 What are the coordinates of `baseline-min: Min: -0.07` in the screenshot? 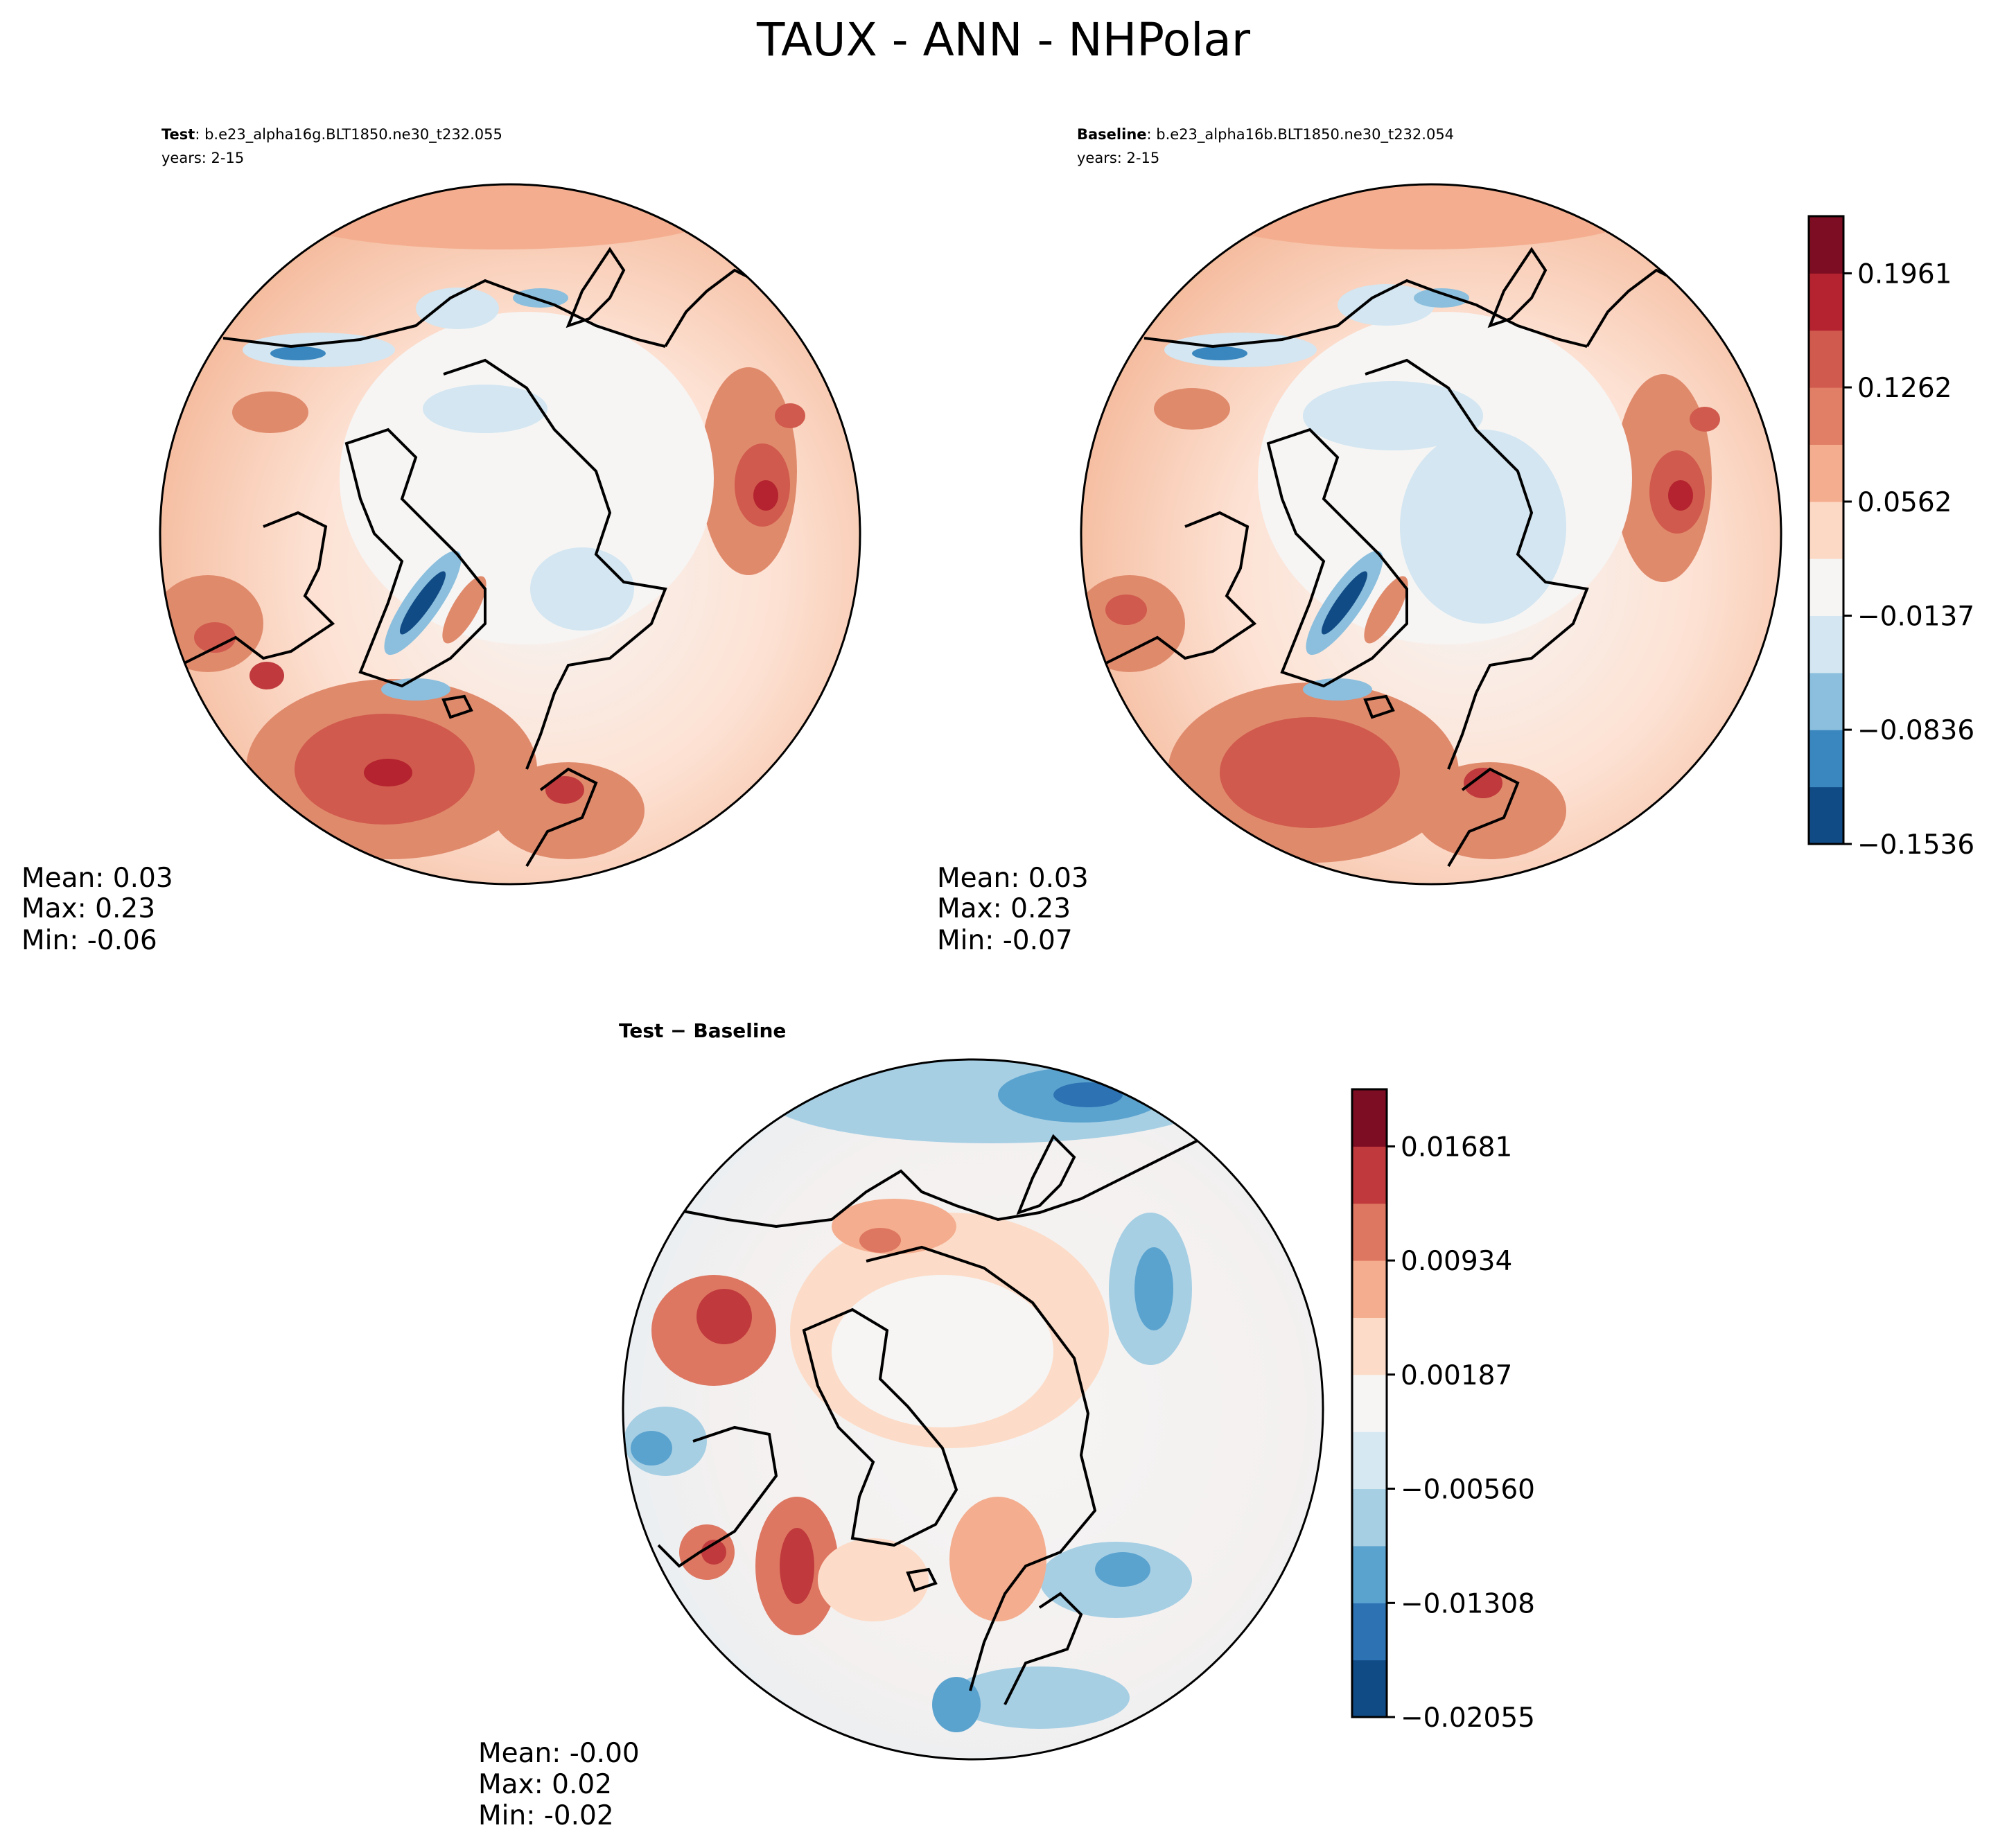 It's located at (1005, 940).